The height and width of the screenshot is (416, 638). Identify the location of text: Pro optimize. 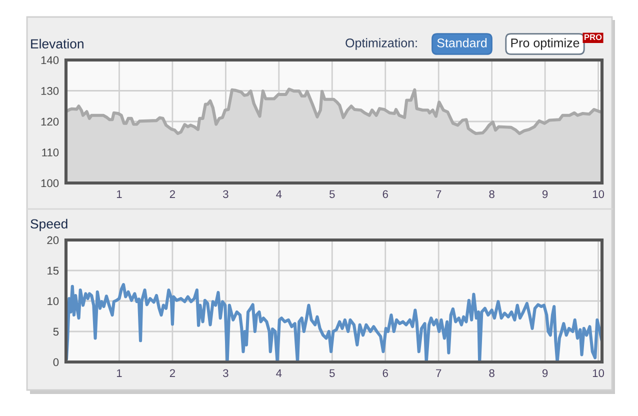
(545, 44).